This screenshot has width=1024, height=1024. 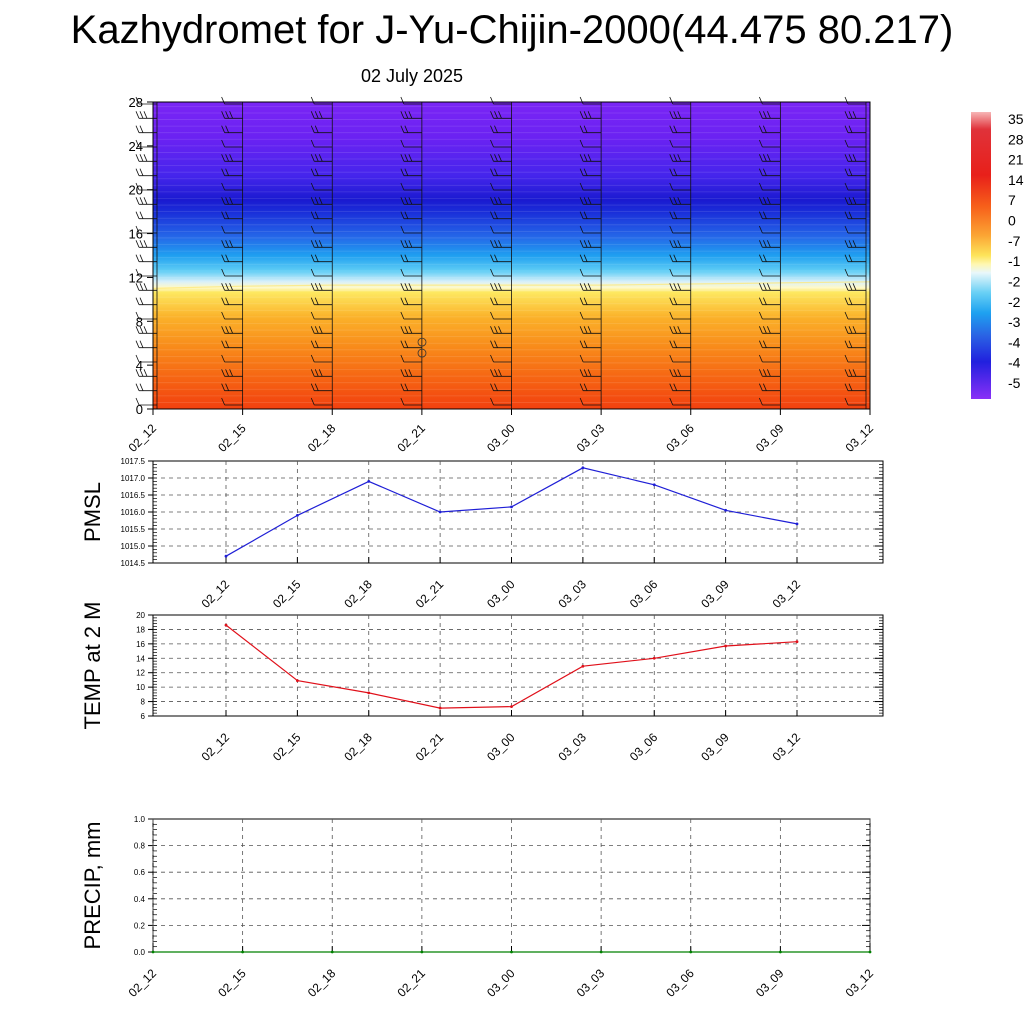 I want to click on x-tick-label: 03_09, so click(x=770, y=983).